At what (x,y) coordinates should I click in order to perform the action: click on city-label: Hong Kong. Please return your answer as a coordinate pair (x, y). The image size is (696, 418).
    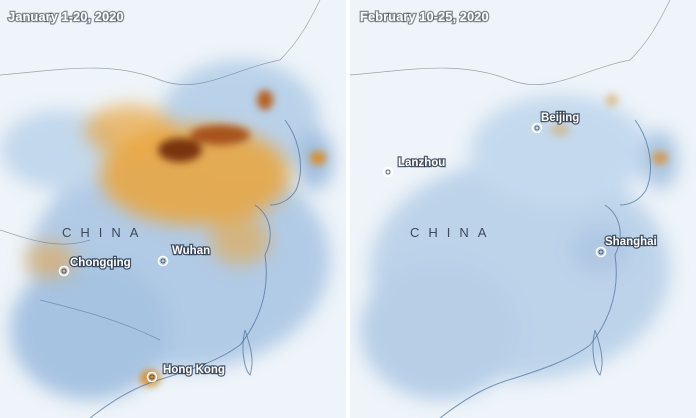
    Looking at the image, I should click on (194, 370).